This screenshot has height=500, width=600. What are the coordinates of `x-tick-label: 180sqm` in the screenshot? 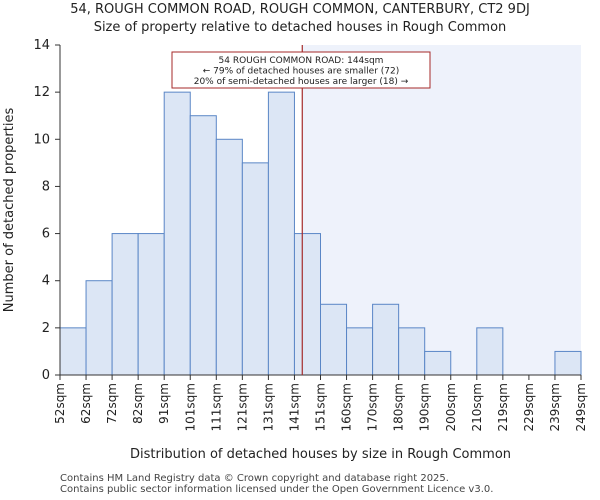 It's located at (399, 407).